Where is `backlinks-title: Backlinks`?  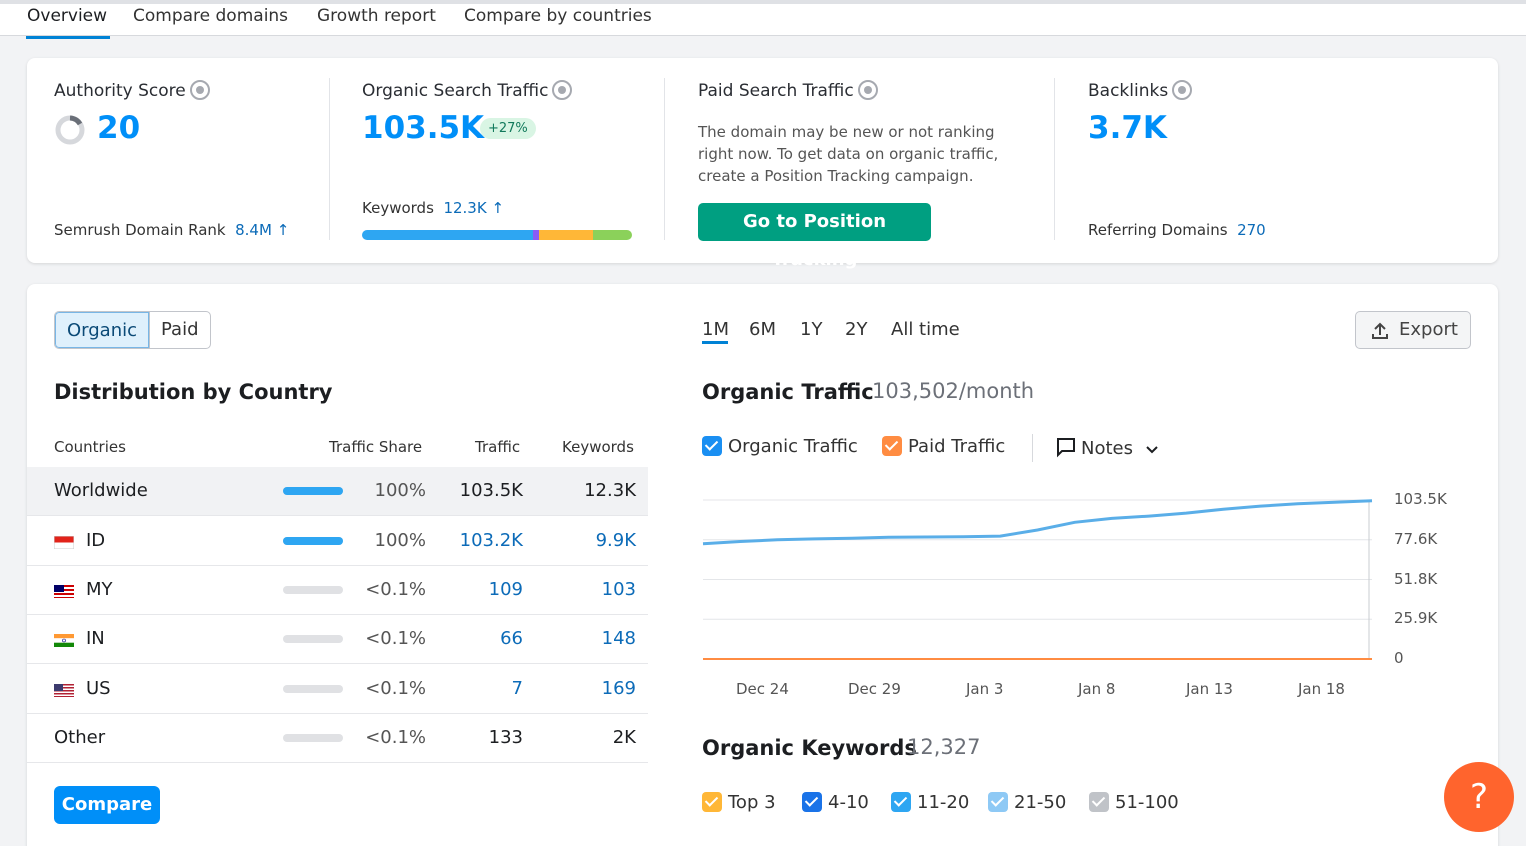 backlinks-title: Backlinks is located at coordinates (1140, 90).